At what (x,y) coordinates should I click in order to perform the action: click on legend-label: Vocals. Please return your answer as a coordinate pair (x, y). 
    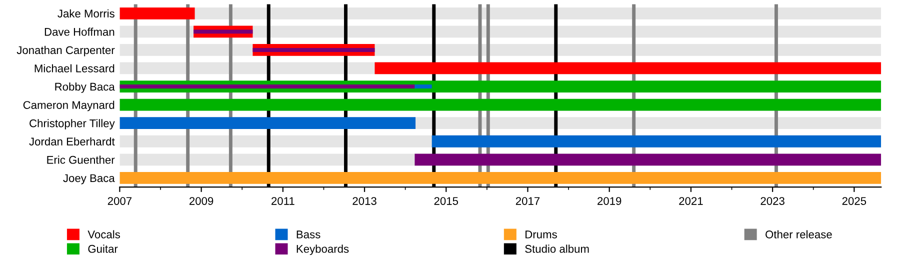
    Looking at the image, I should click on (104, 234).